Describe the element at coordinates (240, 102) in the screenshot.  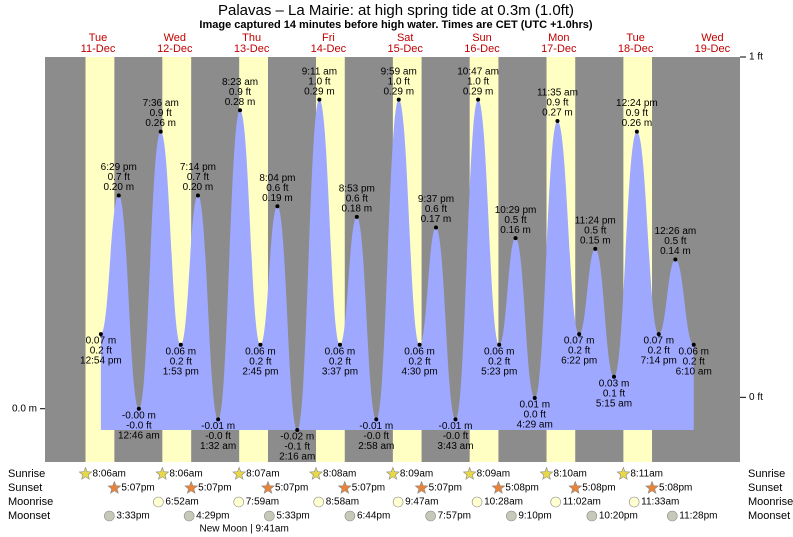
I see `tide-height: 0.28 m` at that location.